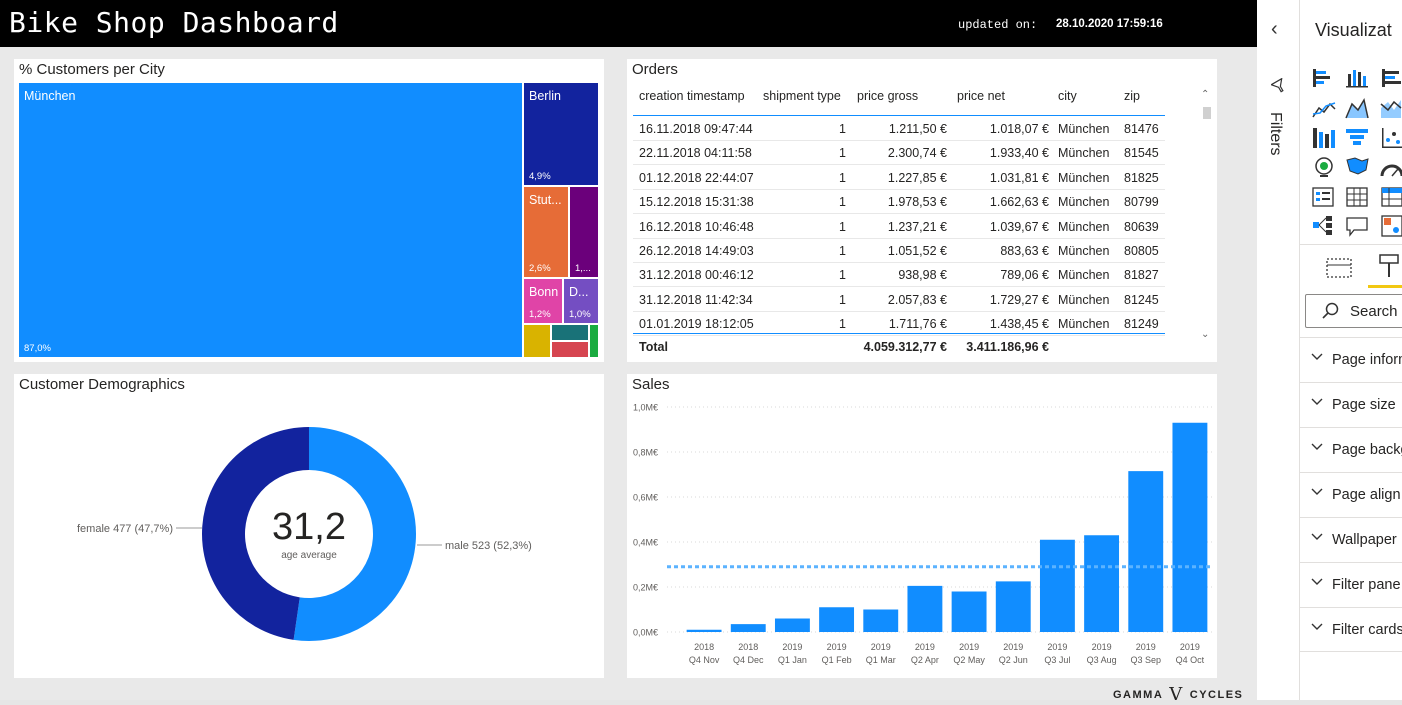  I want to click on decomposition-tree-icon, so click(1322, 225).